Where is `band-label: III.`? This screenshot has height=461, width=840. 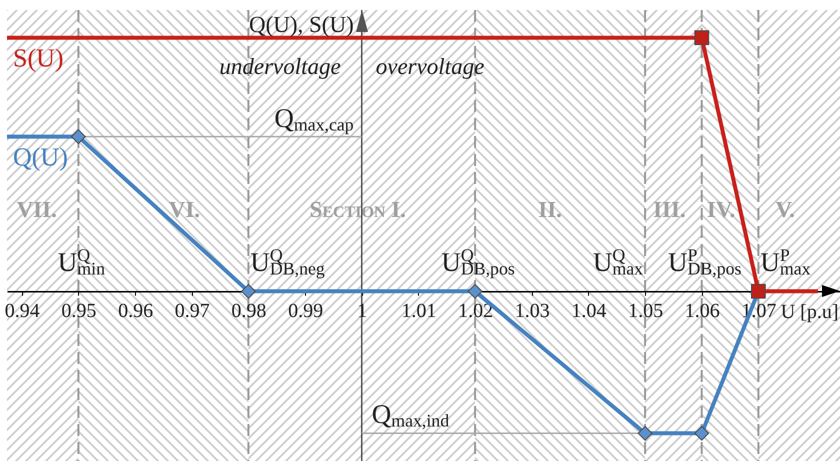 band-label: III. is located at coordinates (669, 209).